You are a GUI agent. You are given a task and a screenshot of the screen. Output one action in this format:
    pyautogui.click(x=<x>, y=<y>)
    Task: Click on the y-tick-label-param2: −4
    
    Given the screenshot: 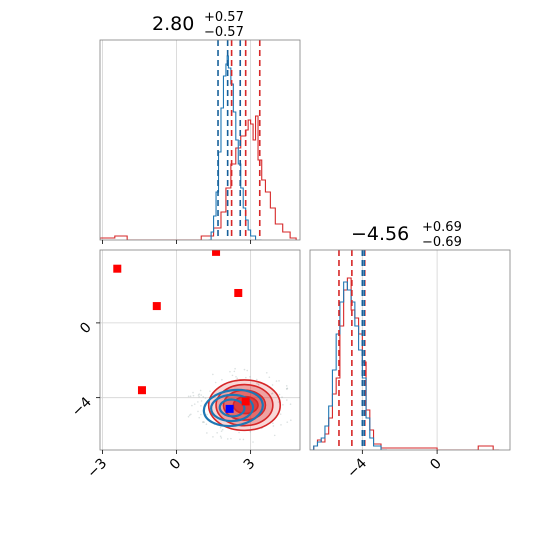 What is the action you would take?
    pyautogui.click(x=82, y=407)
    